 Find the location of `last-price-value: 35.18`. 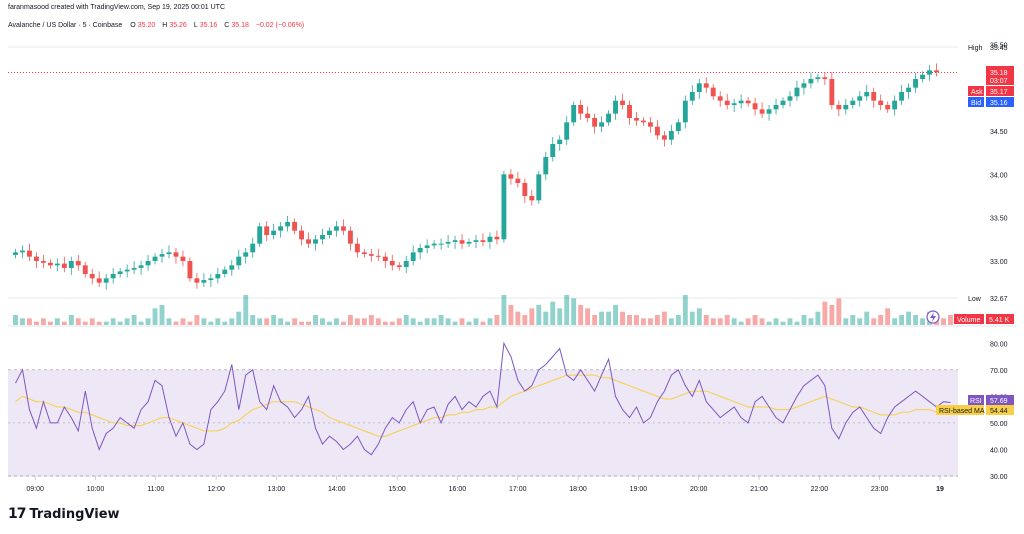

last-price-value: 35.18 is located at coordinates (999, 73).